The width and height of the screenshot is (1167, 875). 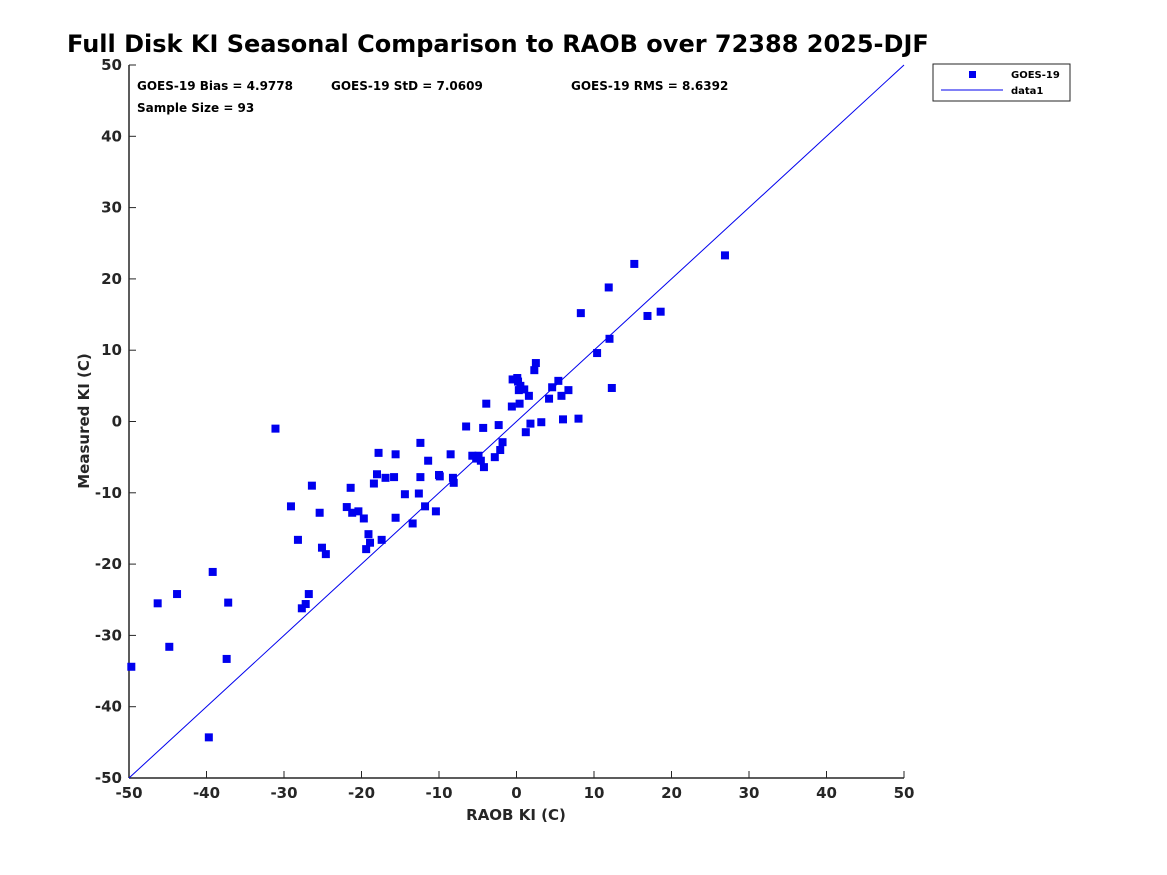 What do you see at coordinates (108, 707) in the screenshot?
I see `y-tick-label: -40` at bounding box center [108, 707].